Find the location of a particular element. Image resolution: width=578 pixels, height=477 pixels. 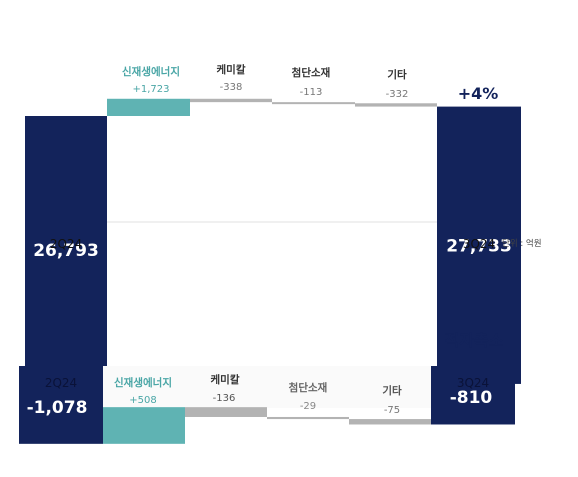

chart2-step-bar-renewable is located at coordinates (144, 425).